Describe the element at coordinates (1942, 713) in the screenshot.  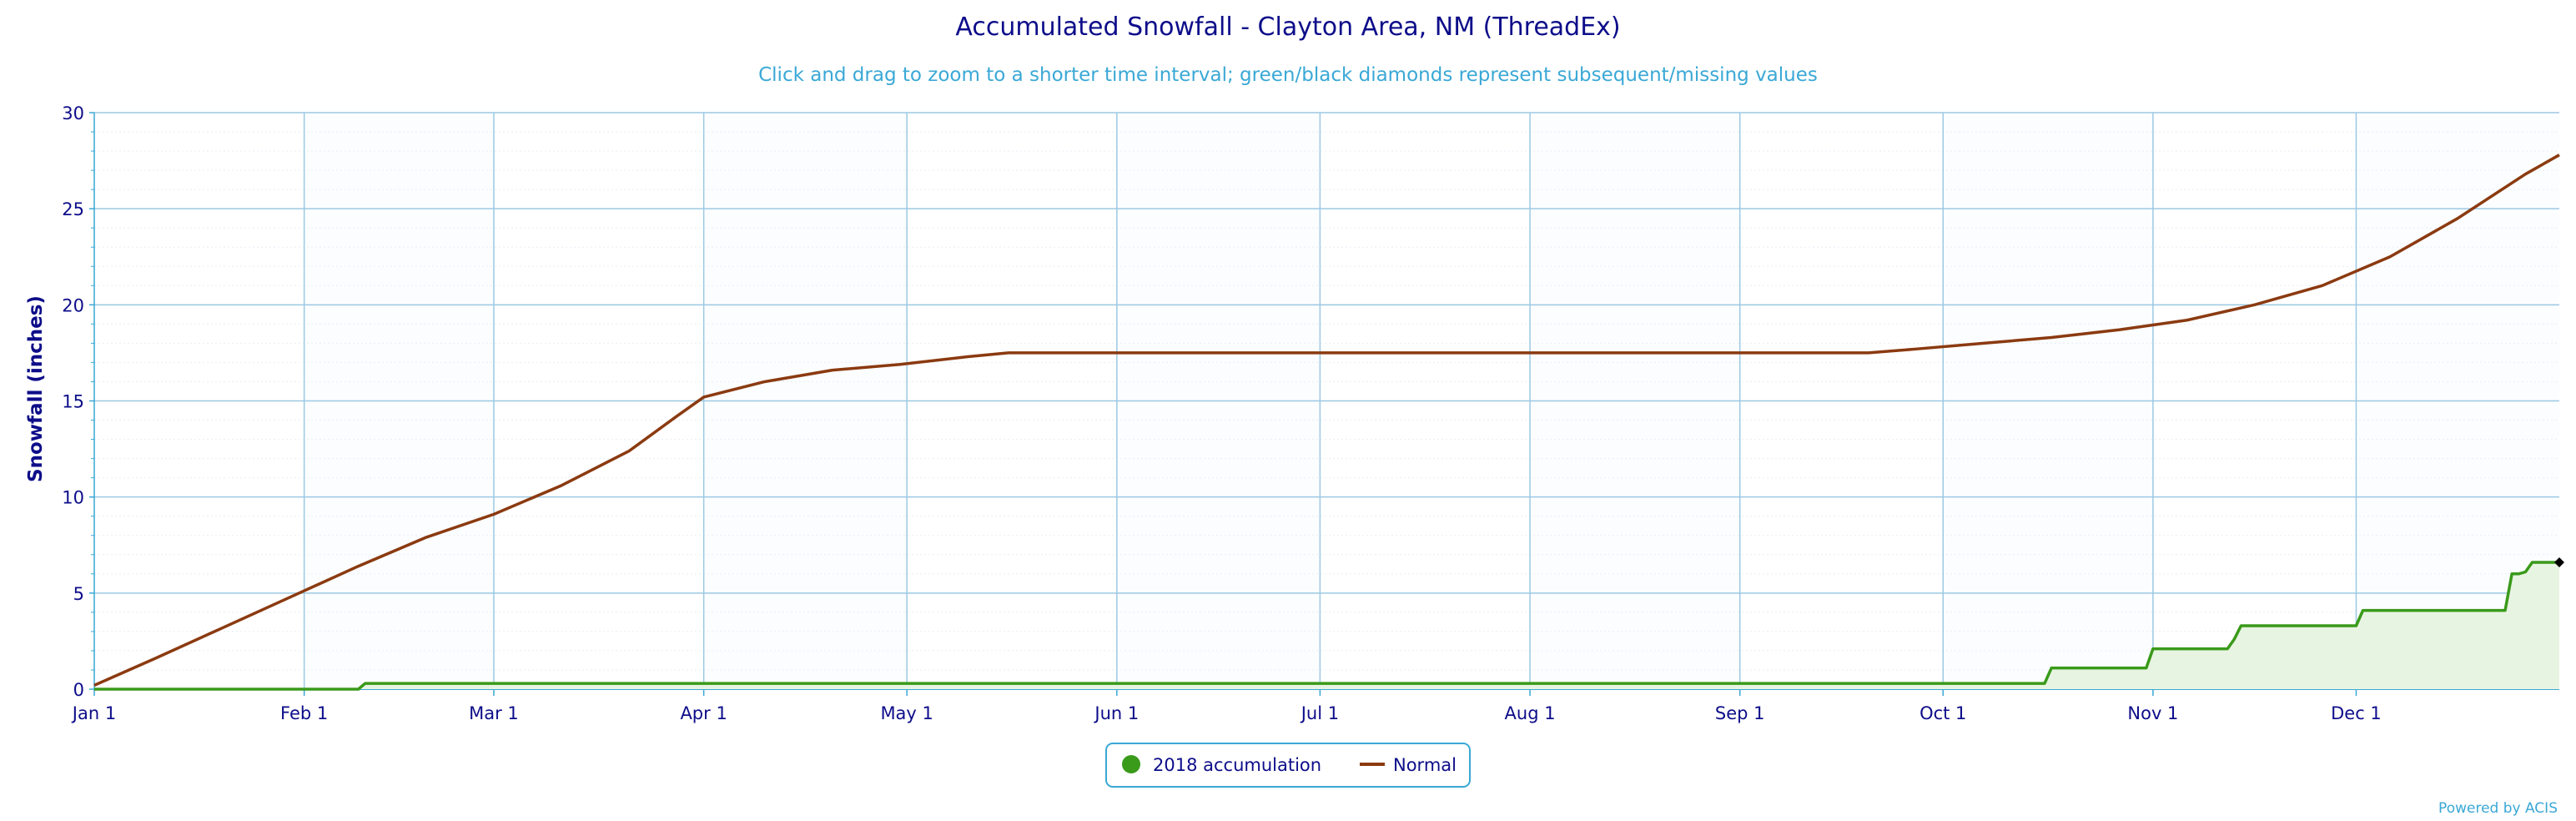
I see `x-tick-label: Oct 1` at that location.